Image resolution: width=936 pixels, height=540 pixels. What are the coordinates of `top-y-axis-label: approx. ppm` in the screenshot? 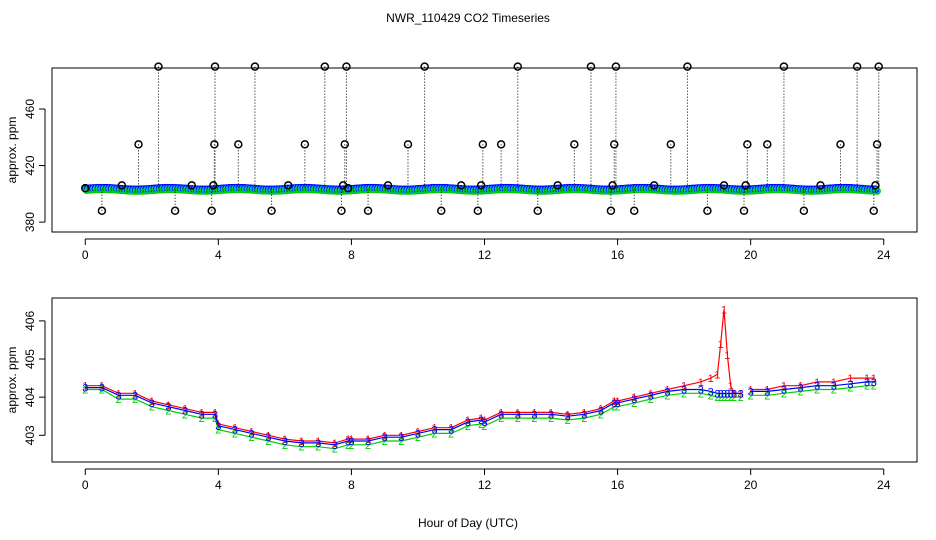 It's located at (12, 150).